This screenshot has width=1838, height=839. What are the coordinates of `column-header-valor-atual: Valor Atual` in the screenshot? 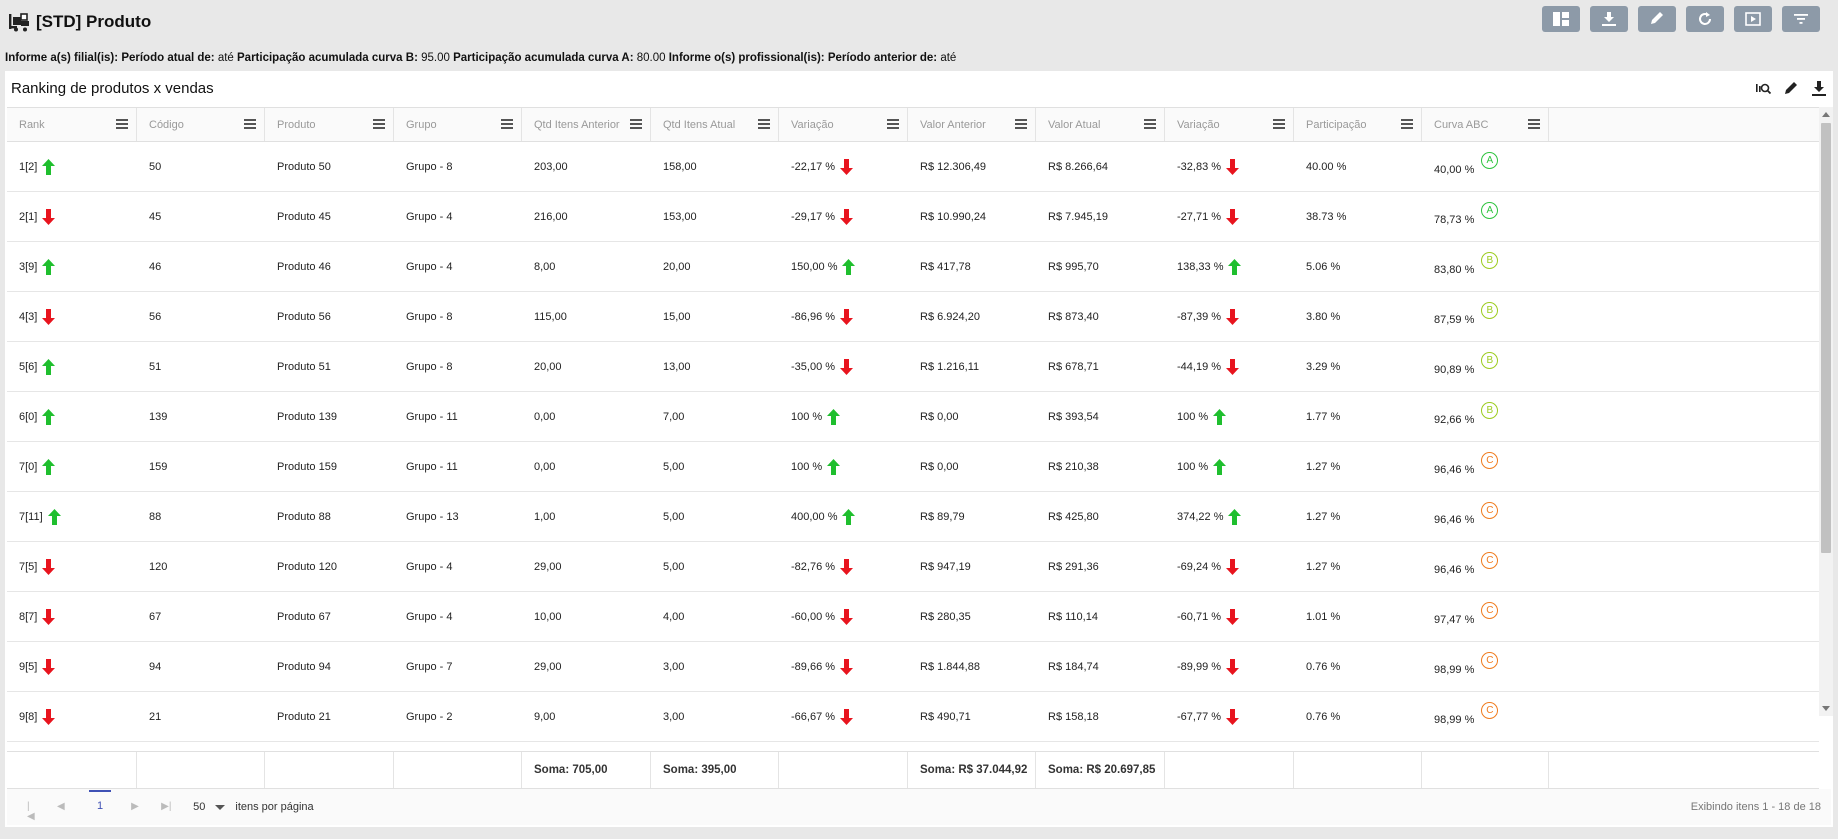 It's located at (1100, 124).